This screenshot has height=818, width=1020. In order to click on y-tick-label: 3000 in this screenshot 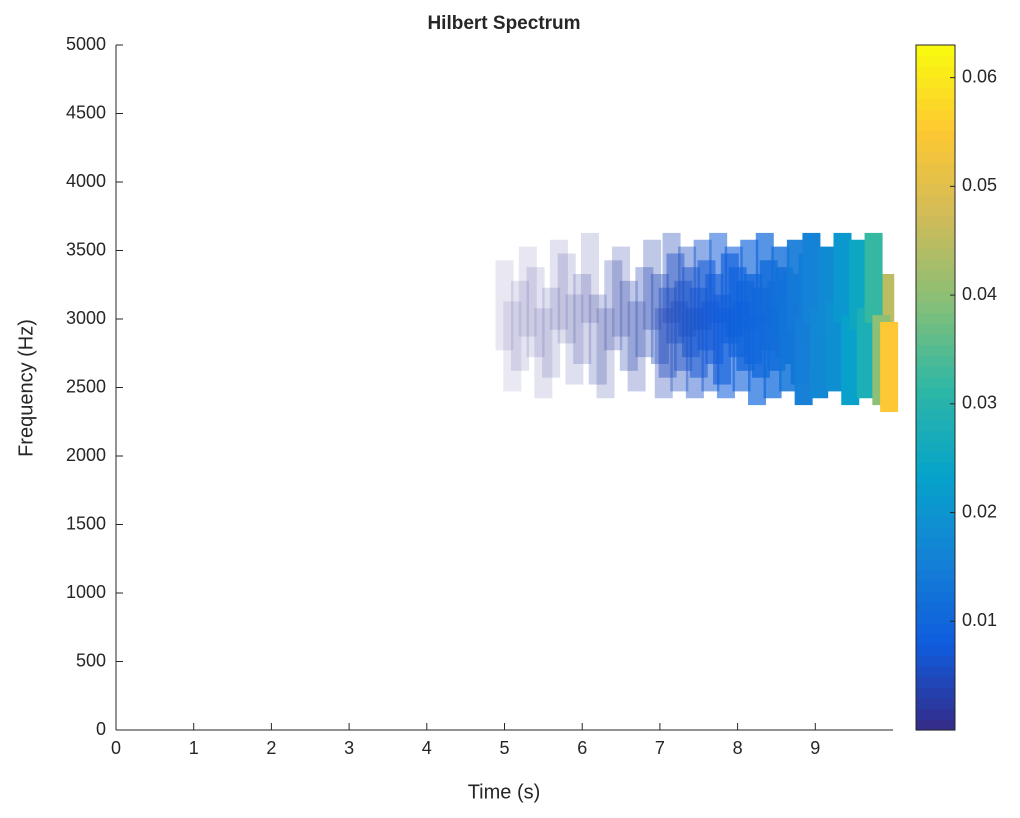, I will do `click(86, 318)`.